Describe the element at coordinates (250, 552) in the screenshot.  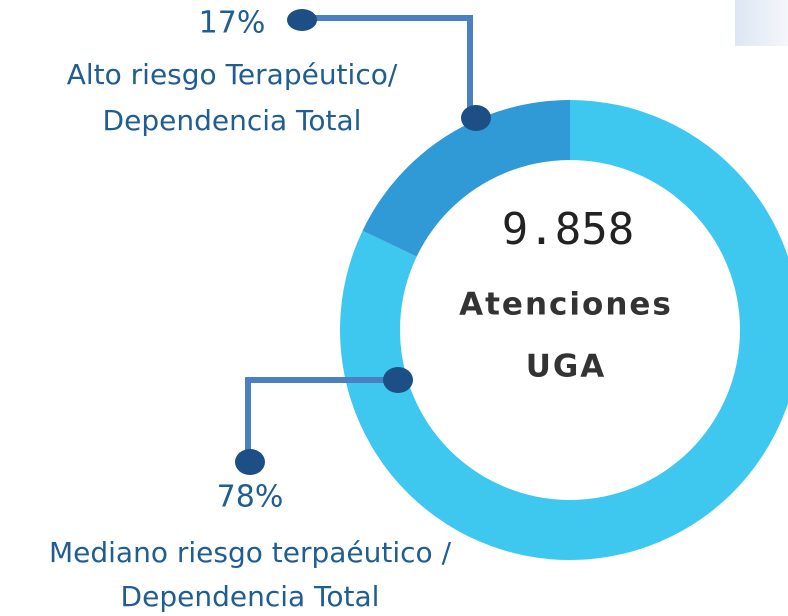
I see `category-label: Mediano riesgo terpaéutico /` at that location.